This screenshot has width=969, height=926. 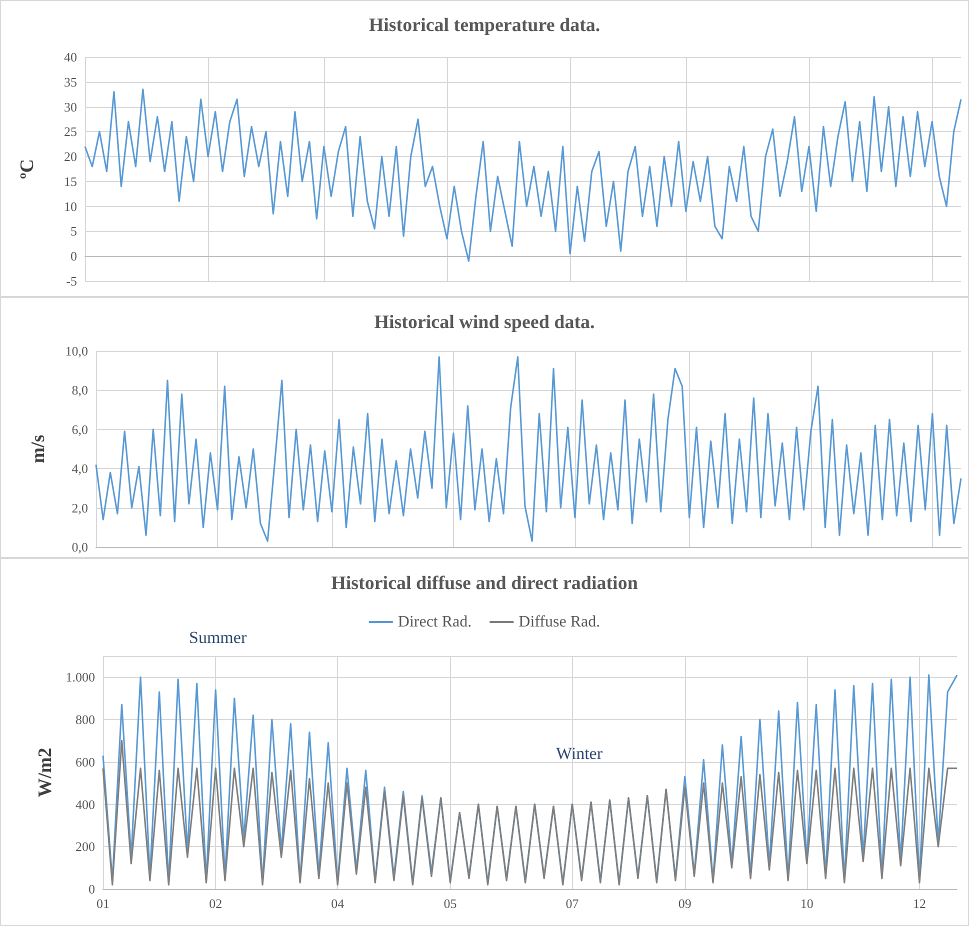 I want to click on x-tick-label: 04, so click(x=338, y=903).